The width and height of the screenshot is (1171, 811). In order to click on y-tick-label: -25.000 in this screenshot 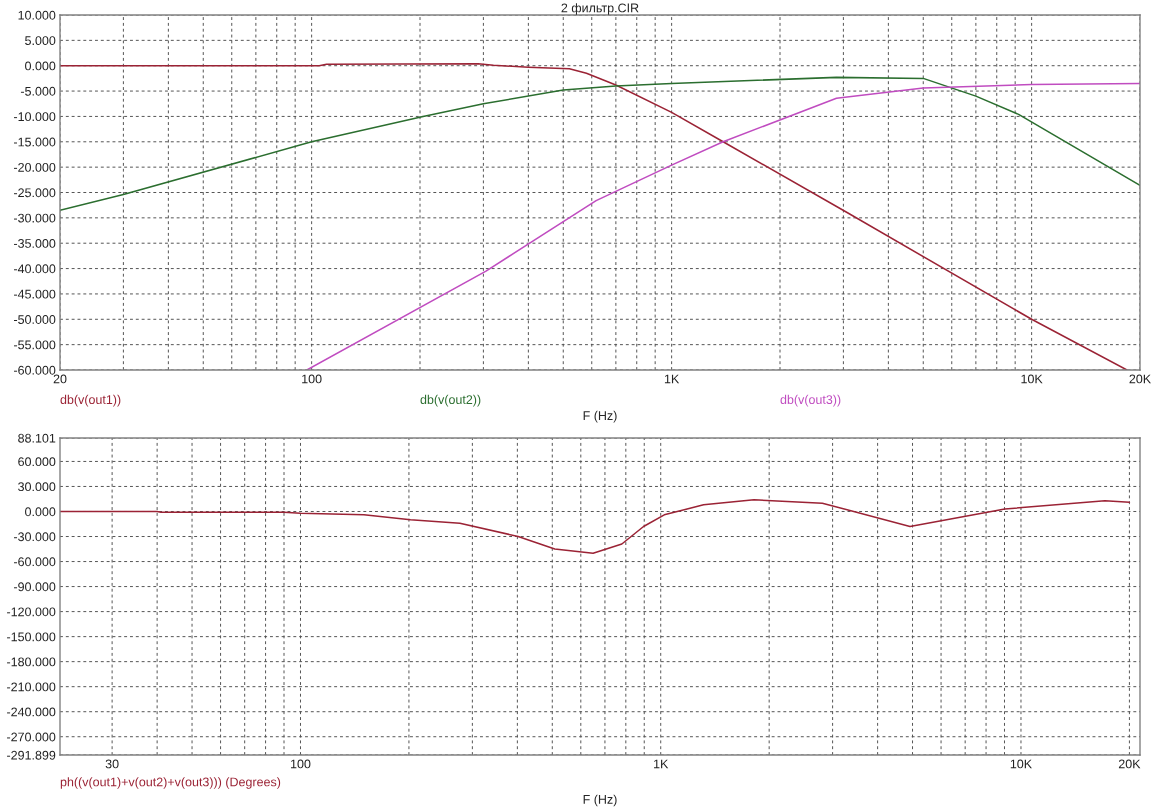, I will do `click(35, 193)`.